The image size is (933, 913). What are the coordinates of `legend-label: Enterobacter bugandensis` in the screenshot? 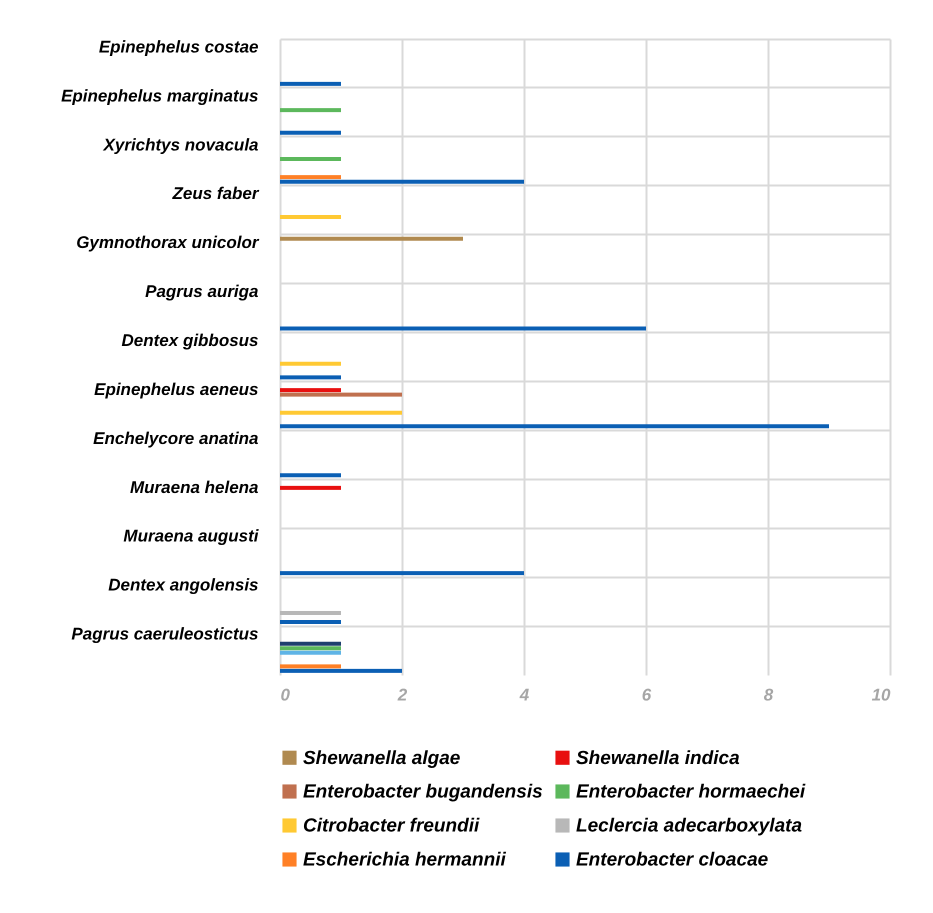 It's located at (423, 792).